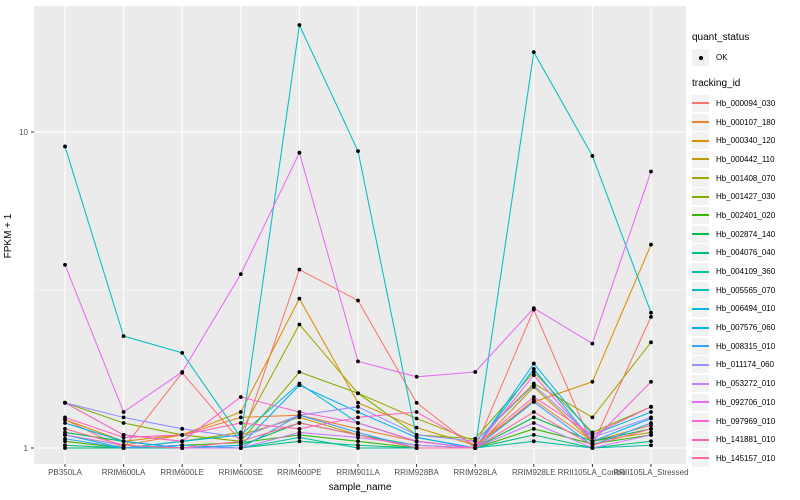  I want to click on legend-item: Hb_005565_070, so click(745, 290).